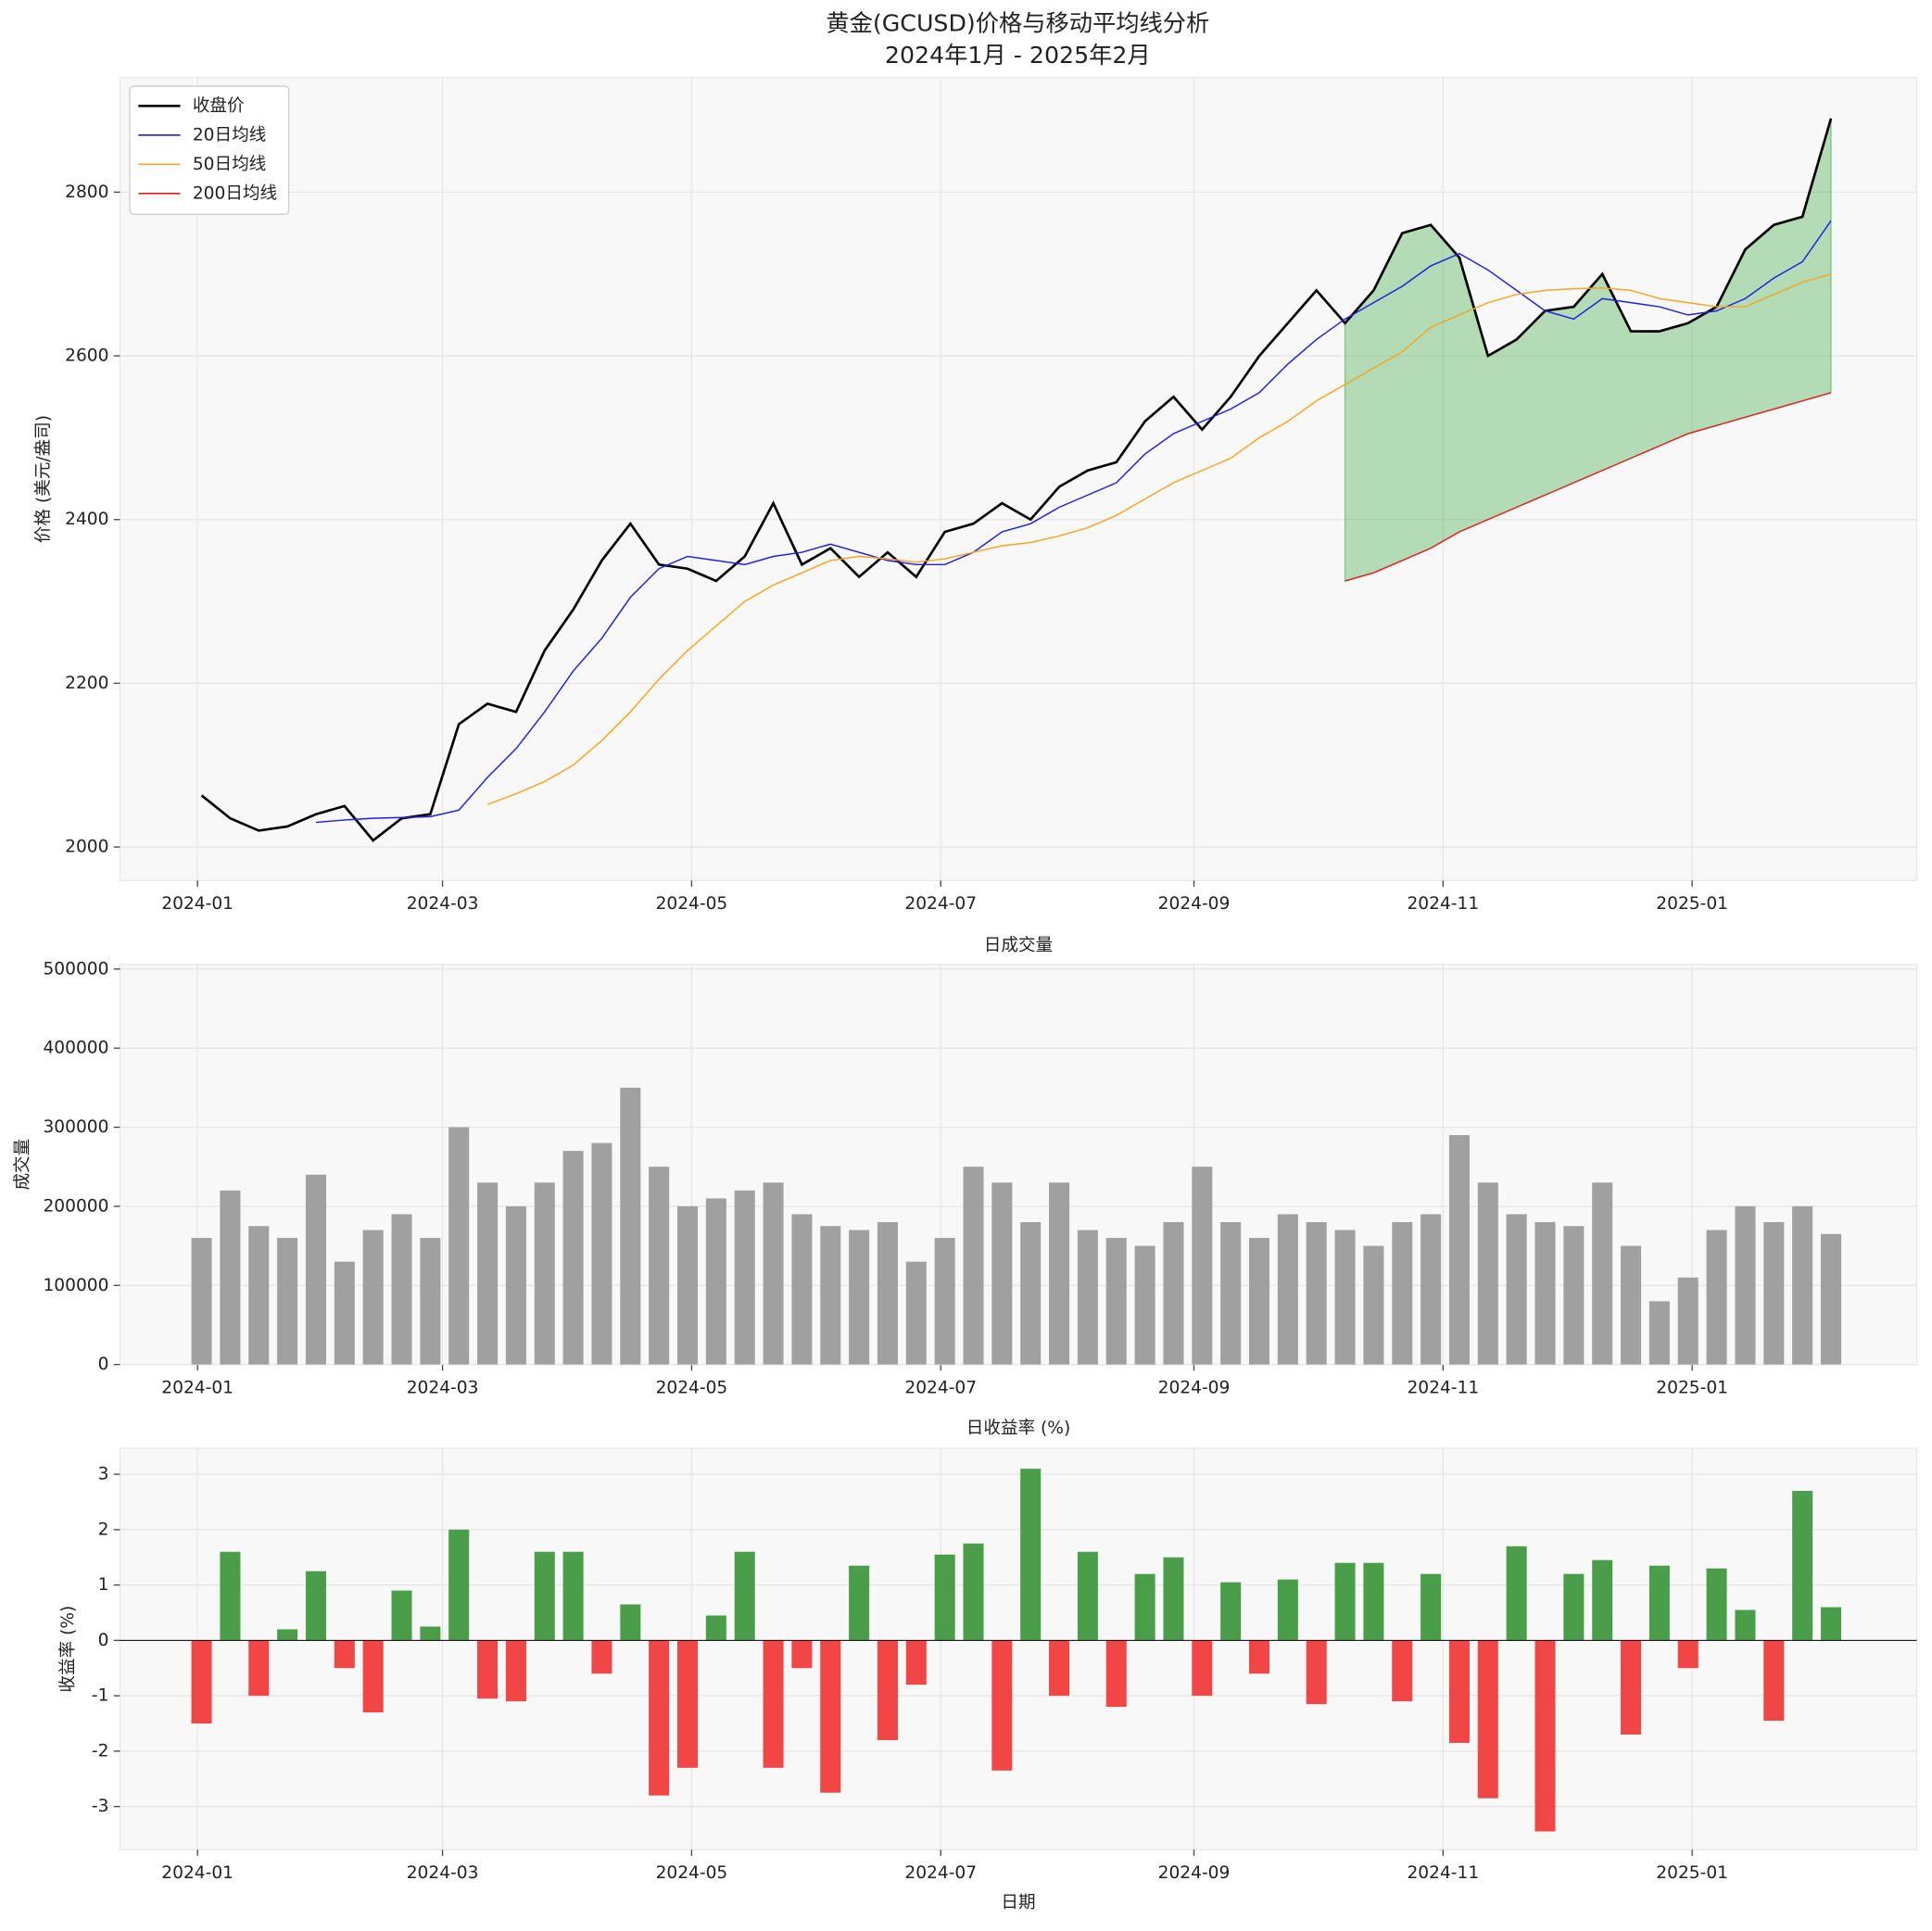 The image size is (1932, 1931). Describe the element at coordinates (1018, 946) in the screenshot. I see `panel-title: 日成交量` at that location.